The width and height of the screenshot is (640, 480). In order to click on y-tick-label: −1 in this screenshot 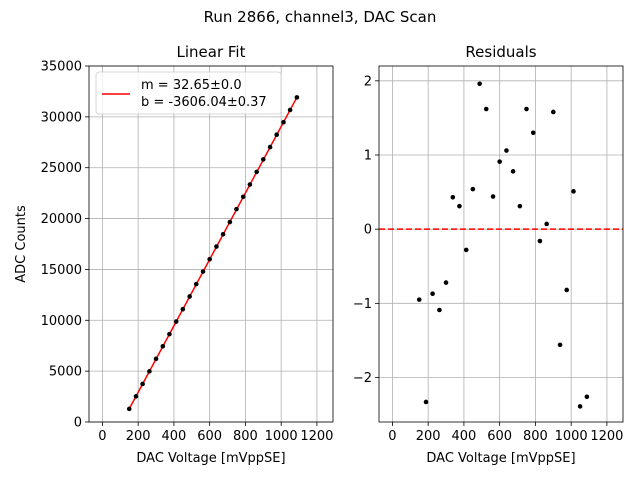, I will do `click(362, 304)`.